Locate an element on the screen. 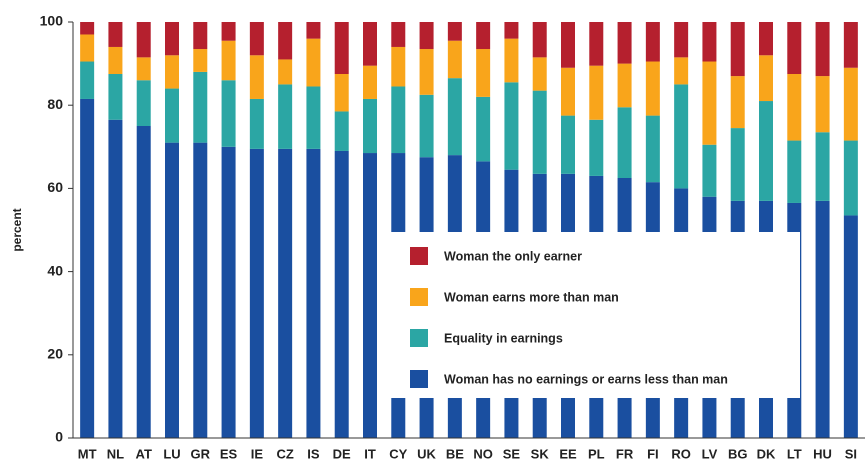 This screenshot has width=867, height=468. x-tick-label: DK is located at coordinates (766, 453).